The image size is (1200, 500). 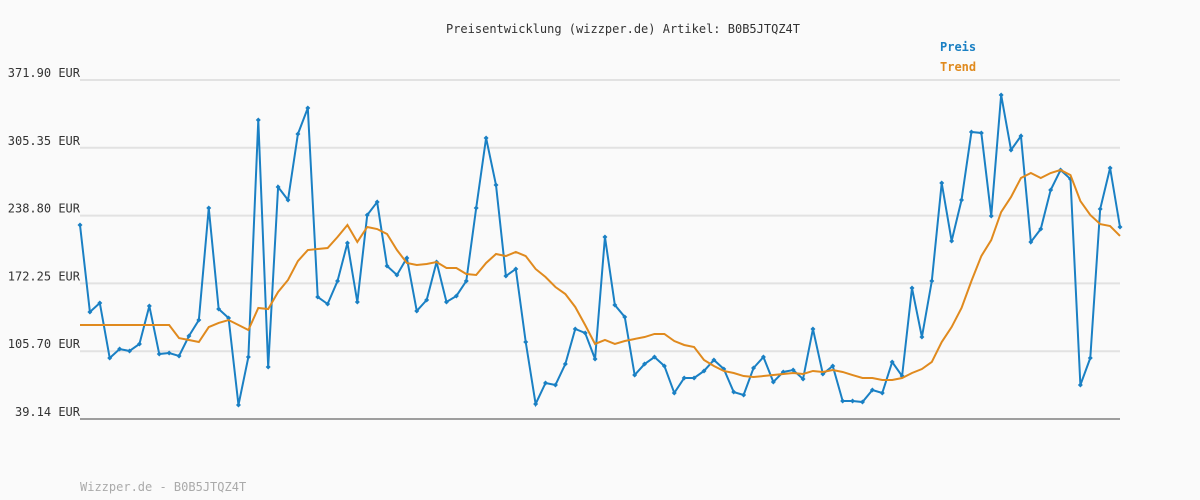 What do you see at coordinates (44, 276) in the screenshot?
I see `y-tick-label: 172.25 EUR` at bounding box center [44, 276].